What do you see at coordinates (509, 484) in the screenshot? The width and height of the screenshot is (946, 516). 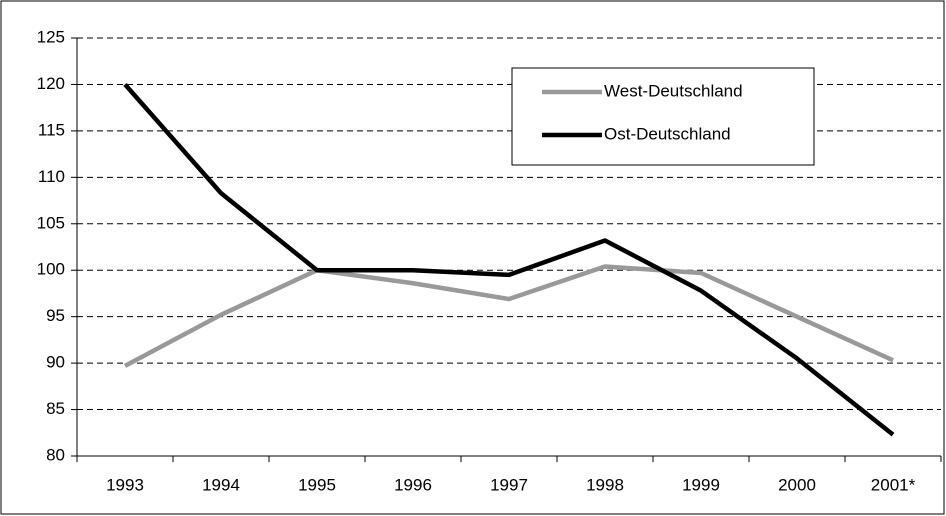 I see `x-tick-label: 1997` at bounding box center [509, 484].